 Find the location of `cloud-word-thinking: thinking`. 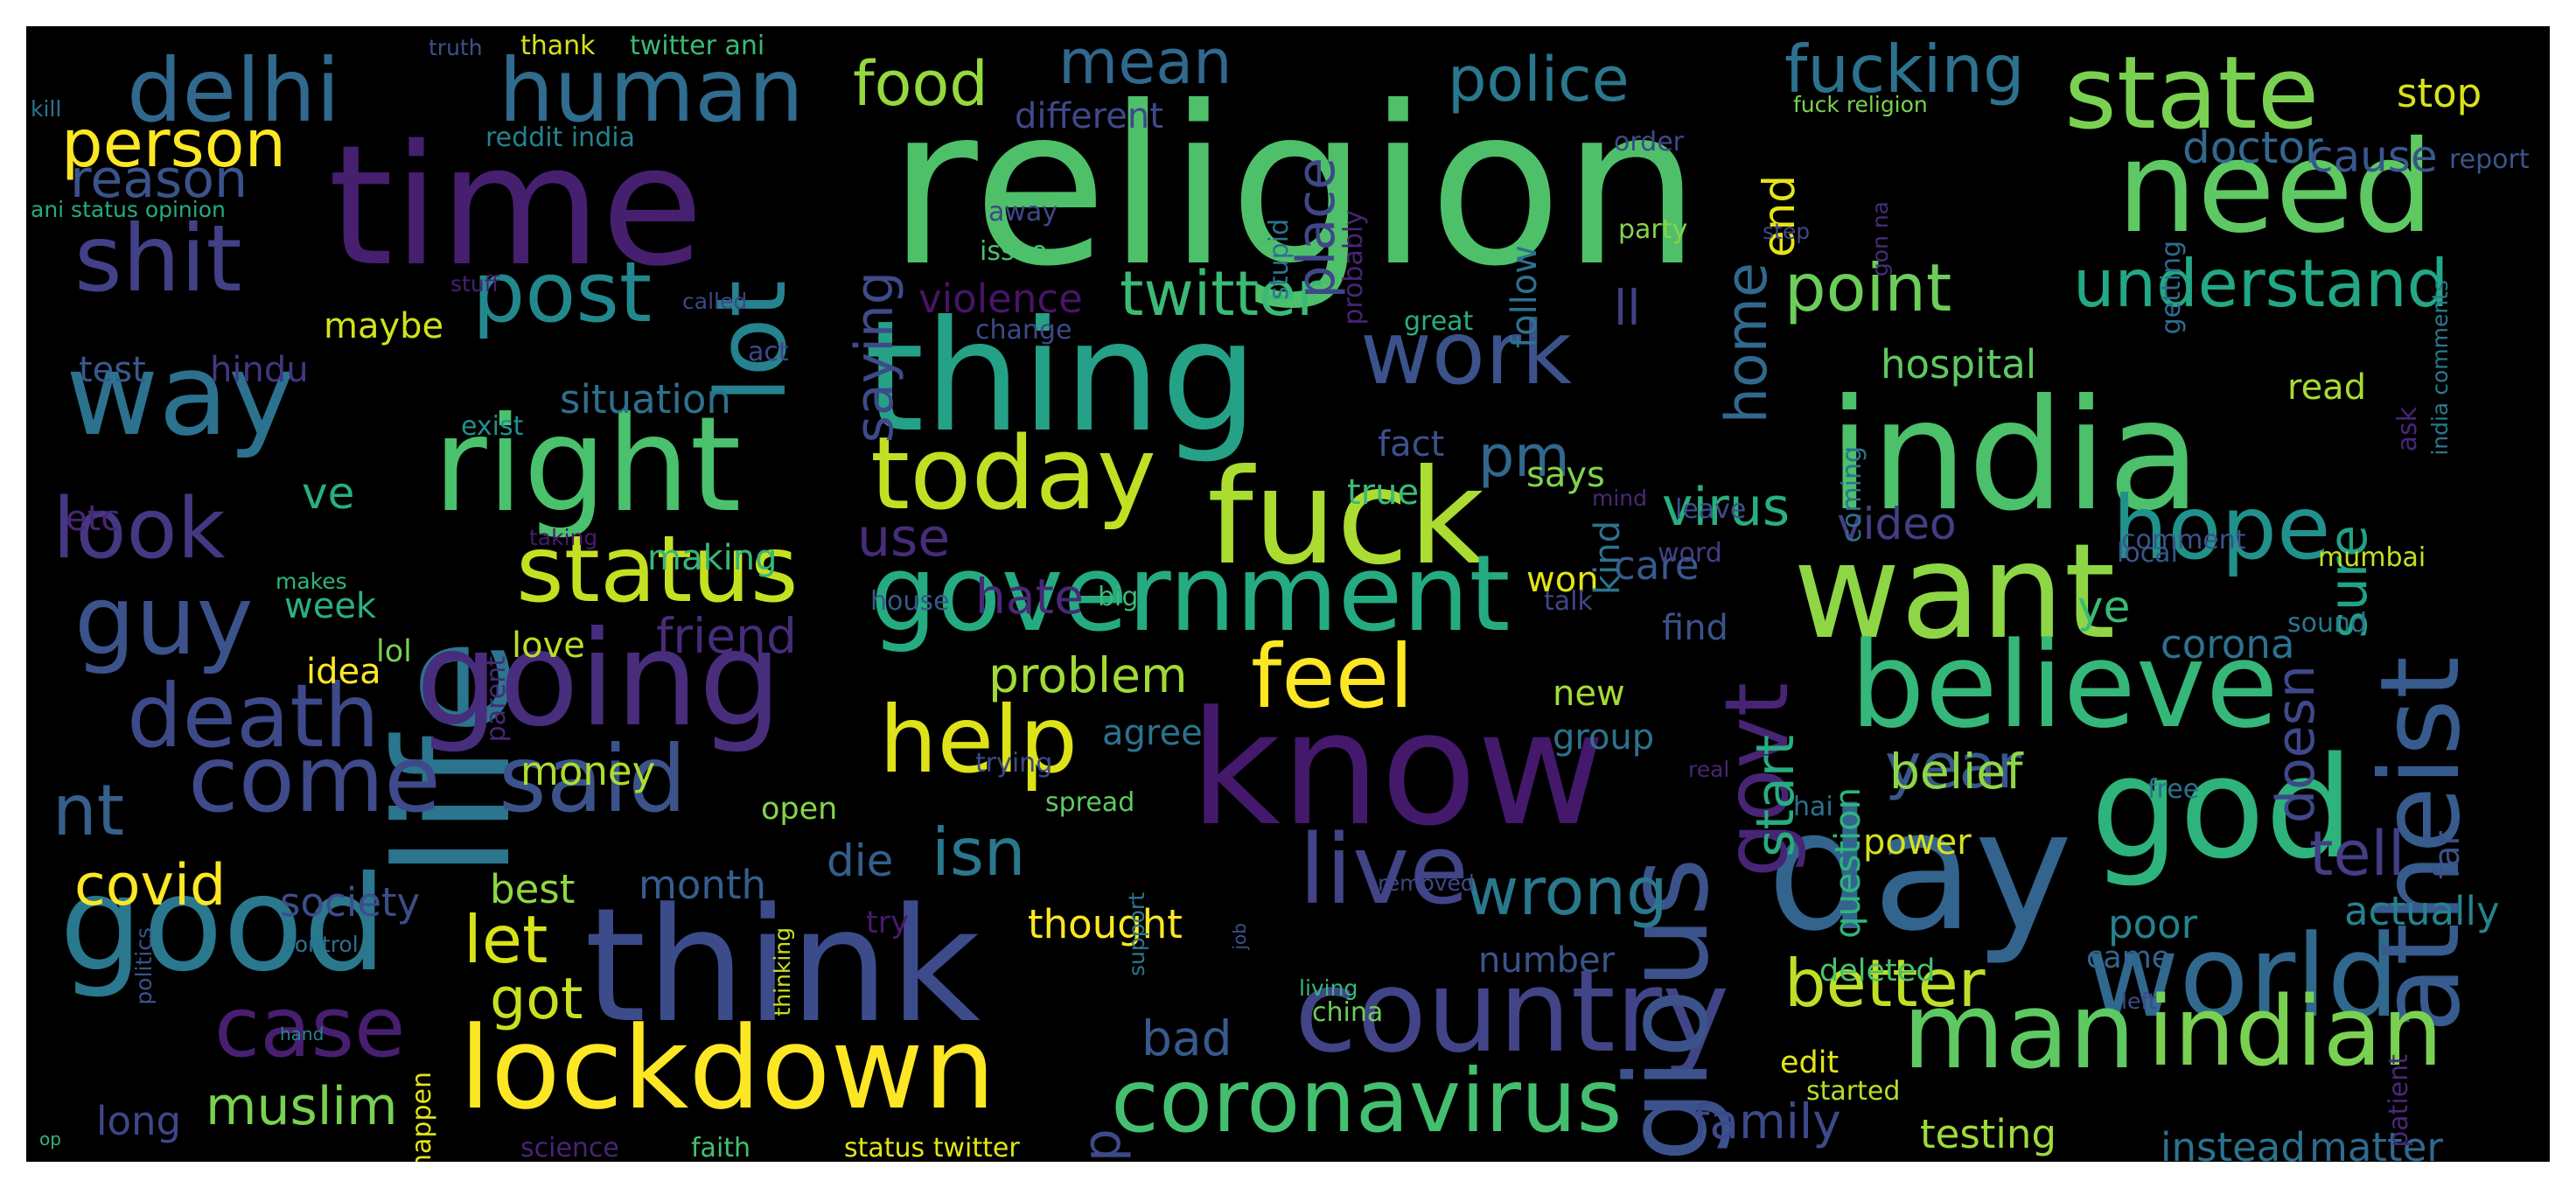

cloud-word-thinking: thinking is located at coordinates (782, 972).